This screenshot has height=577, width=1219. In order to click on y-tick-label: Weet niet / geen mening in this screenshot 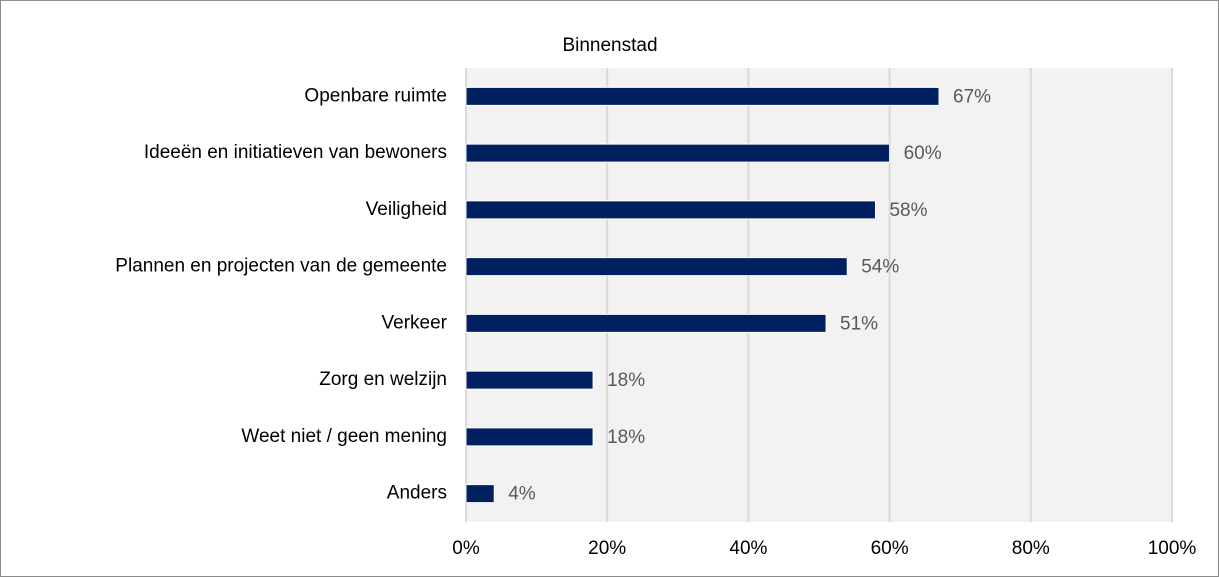, I will do `click(344, 436)`.